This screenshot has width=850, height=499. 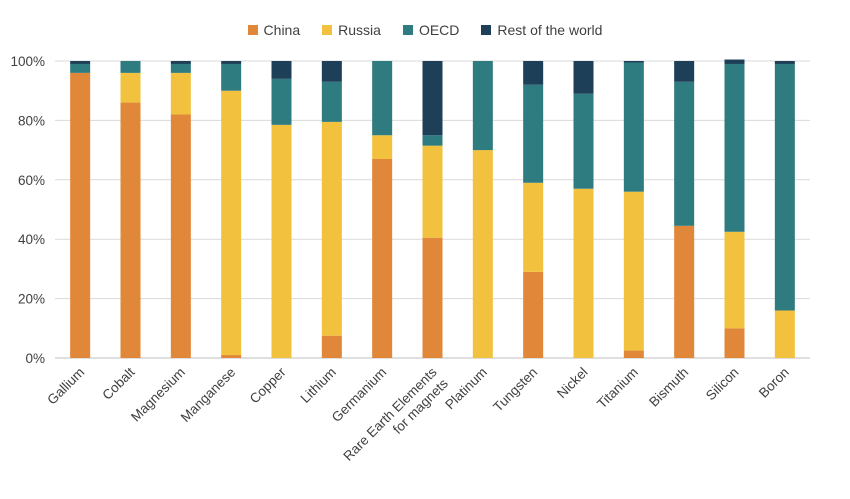 I want to click on x-tick-label: Bismuth, so click(x=668, y=387).